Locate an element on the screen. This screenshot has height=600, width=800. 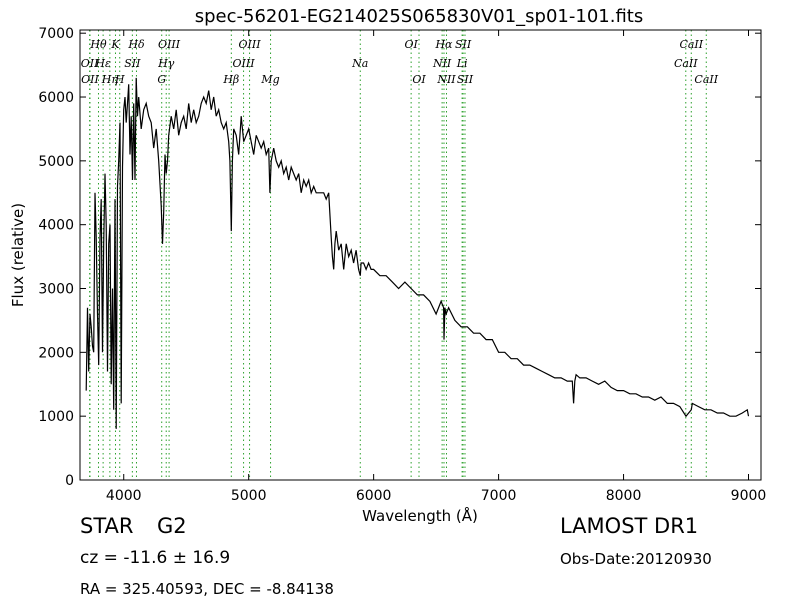
reference-line-label: Na is located at coordinates (359, 63).